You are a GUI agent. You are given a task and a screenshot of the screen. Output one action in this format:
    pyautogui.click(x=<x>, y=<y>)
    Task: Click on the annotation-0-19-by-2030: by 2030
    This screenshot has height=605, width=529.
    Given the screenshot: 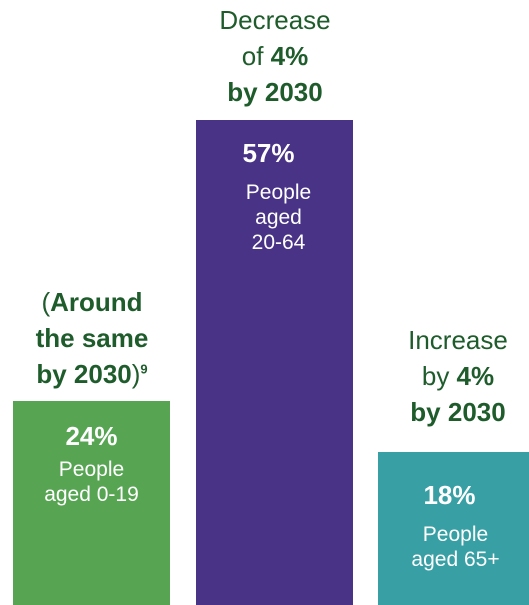 What is the action you would take?
    pyautogui.click(x=84, y=374)
    